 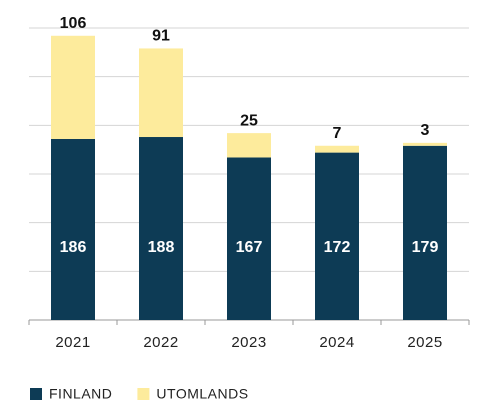 What do you see at coordinates (249, 247) in the screenshot?
I see `data-label: 167` at bounding box center [249, 247].